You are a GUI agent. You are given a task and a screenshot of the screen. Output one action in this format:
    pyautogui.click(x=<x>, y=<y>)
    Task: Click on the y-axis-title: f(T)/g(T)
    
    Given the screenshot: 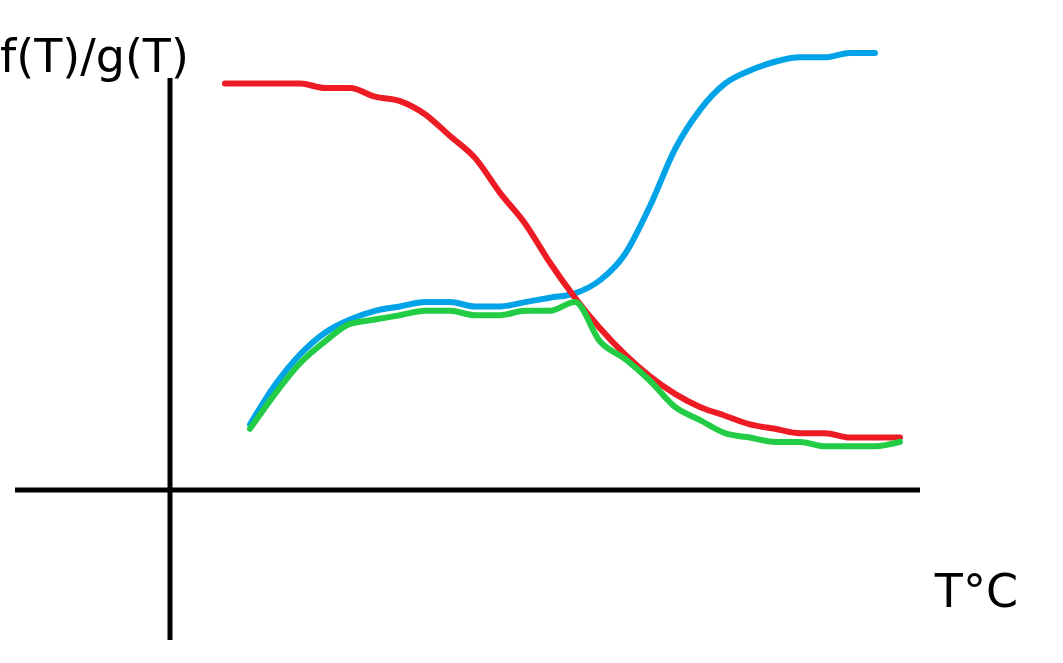 What is the action you would take?
    pyautogui.click(x=94, y=56)
    